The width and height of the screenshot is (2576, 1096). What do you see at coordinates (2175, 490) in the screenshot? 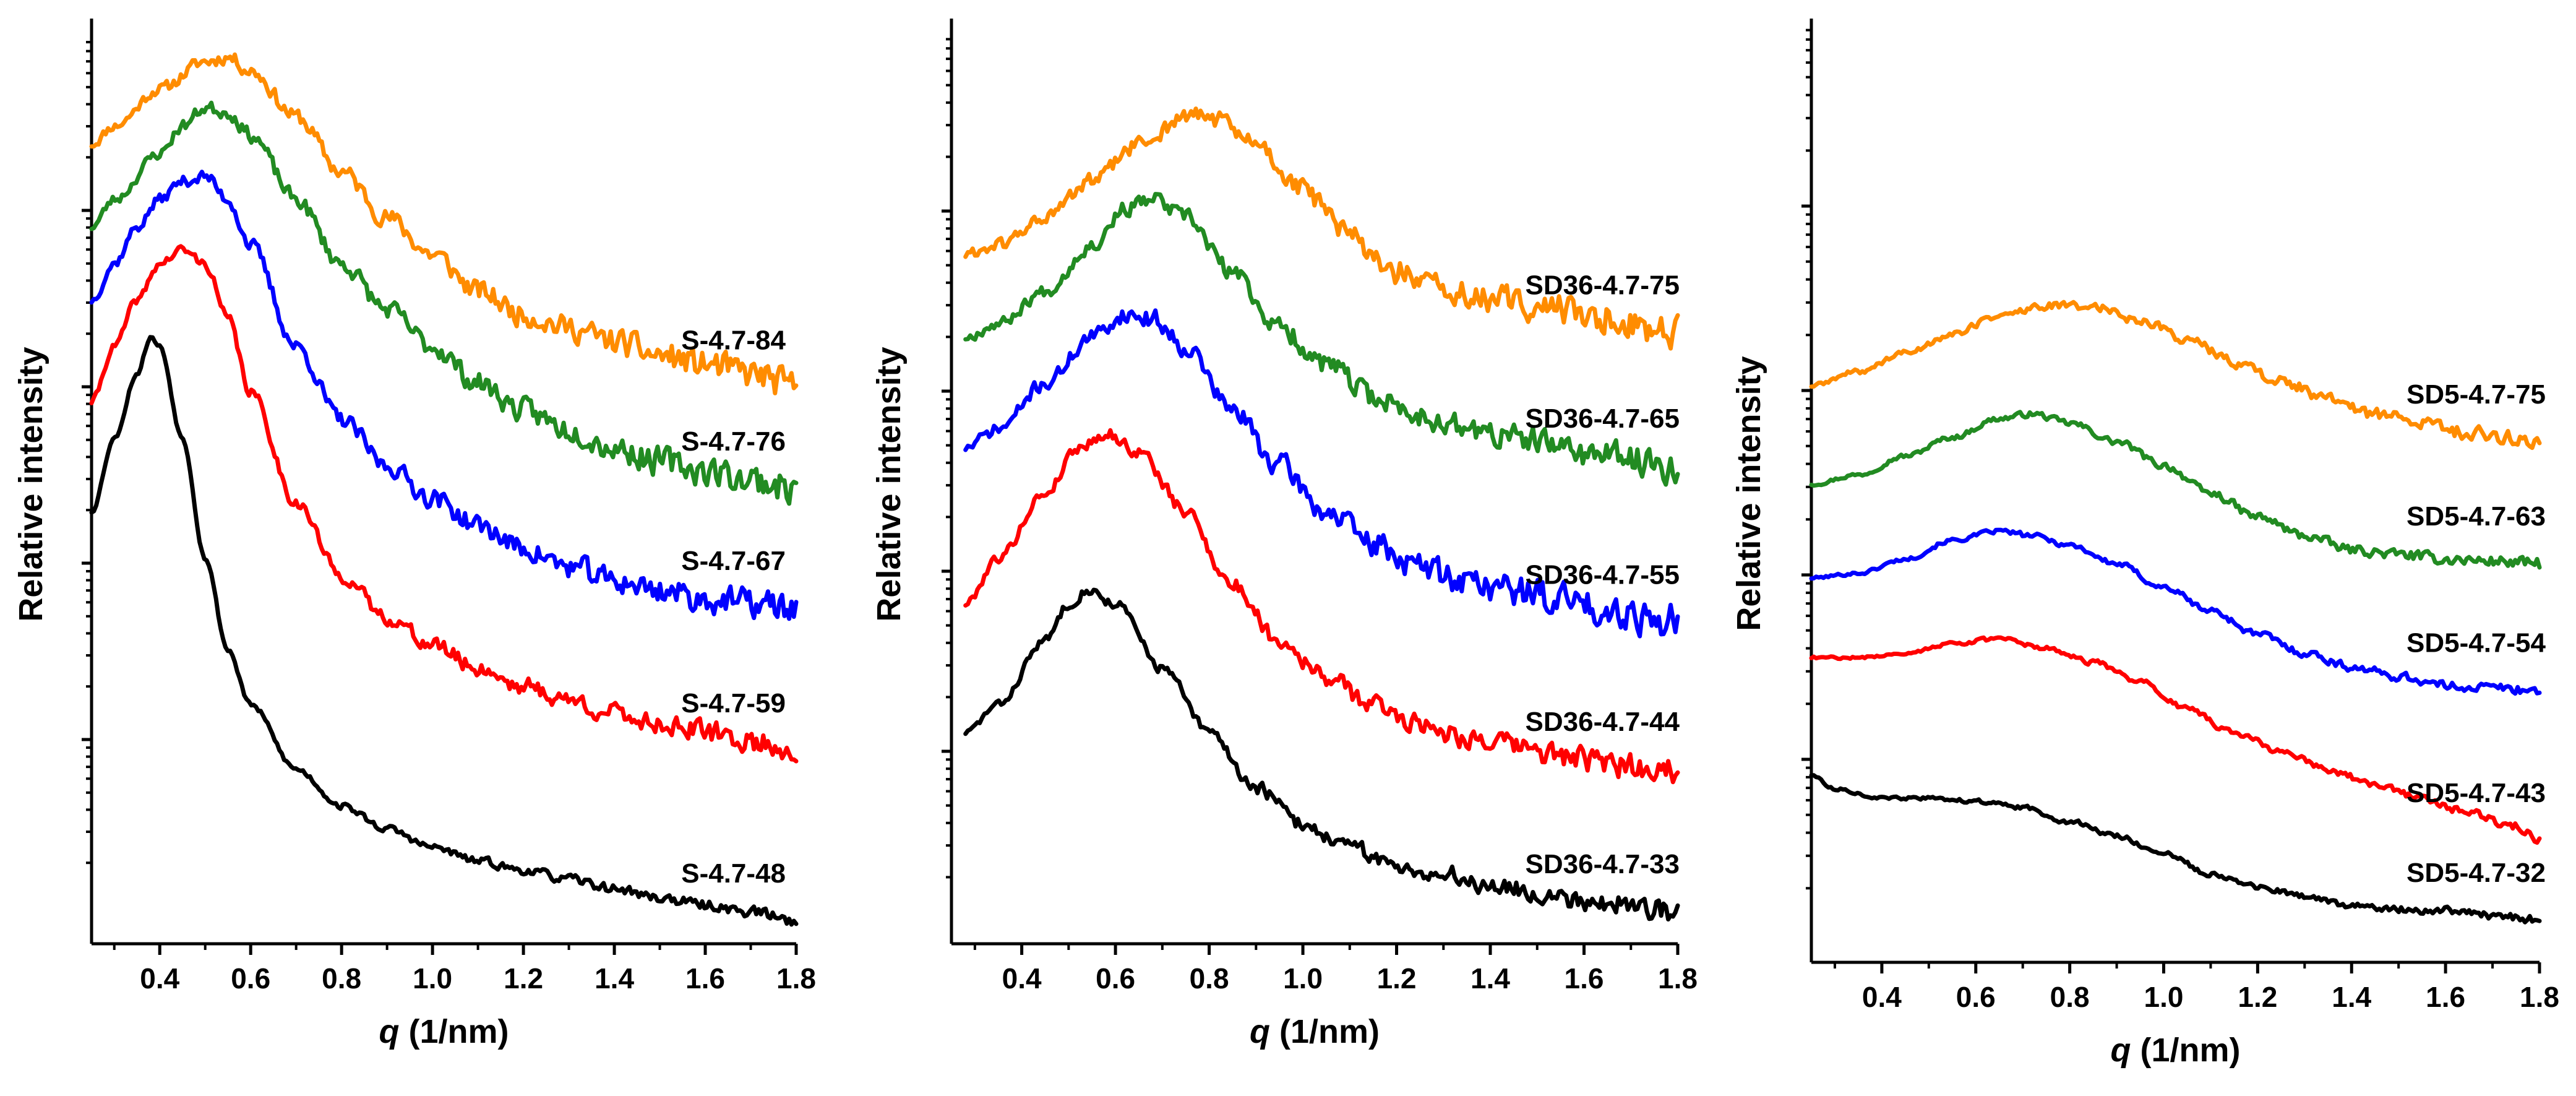
I see `series-line-SD5-4.7-63` at bounding box center [2175, 490].